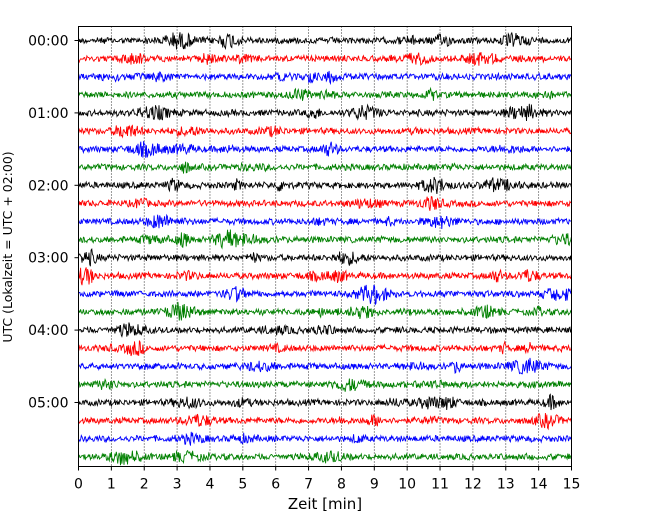  What do you see at coordinates (144, 485) in the screenshot?
I see `x-tick-label: 2` at bounding box center [144, 485].